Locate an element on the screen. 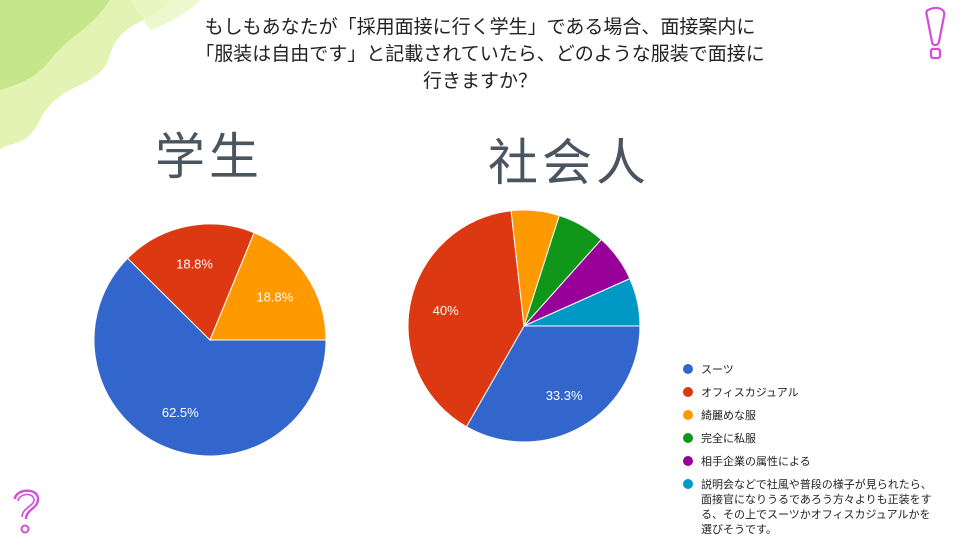 Image resolution: width=960 pixels, height=545 pixels. legend-item-office-casual: オフィスカジュアル is located at coordinates (808, 392).